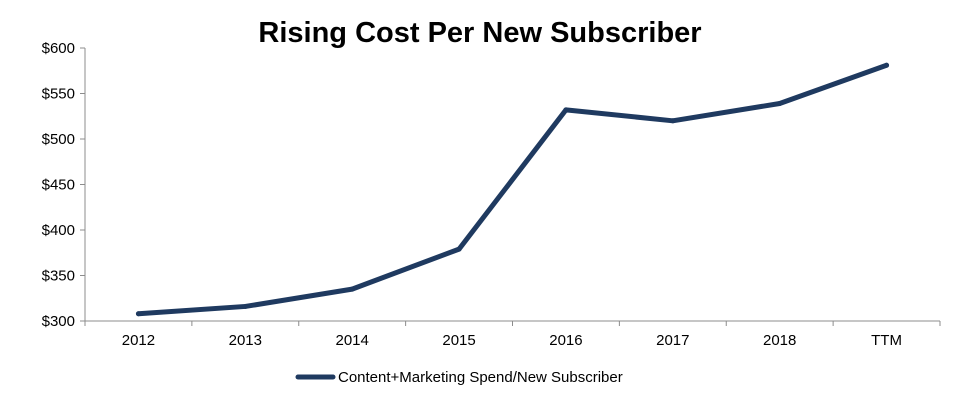 The width and height of the screenshot is (960, 405). I want to click on x-tick-label: 2014, so click(352, 340).